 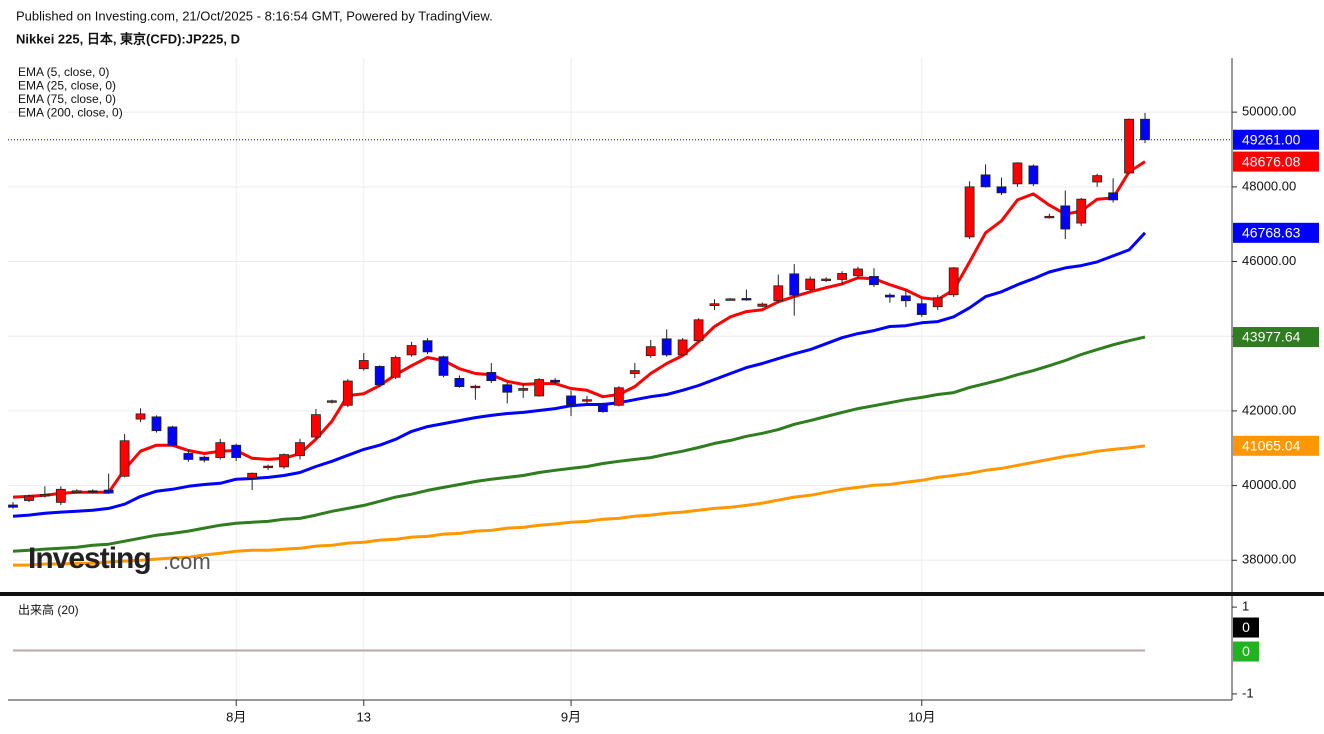 What do you see at coordinates (67, 99) in the screenshot?
I see `legend-entry: EMA (75, close, 0)` at bounding box center [67, 99].